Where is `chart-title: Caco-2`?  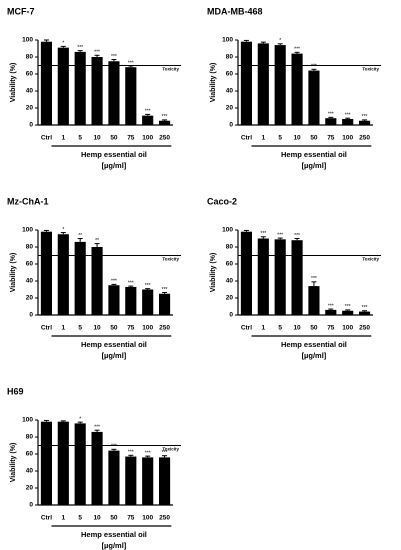
chart-title: Caco-2 is located at coordinates (222, 201).